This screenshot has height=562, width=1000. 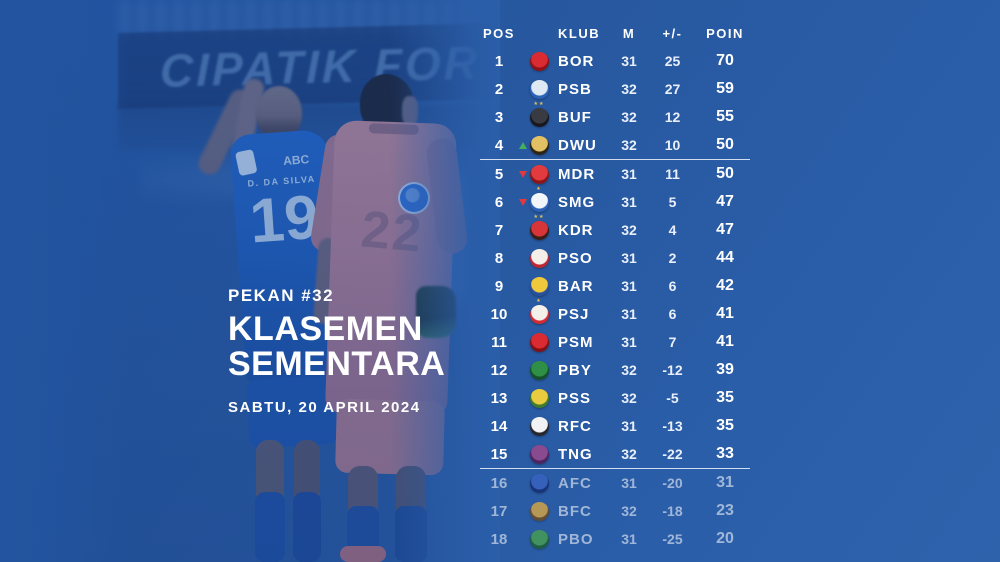 I want to click on points: 55, so click(x=725, y=116).